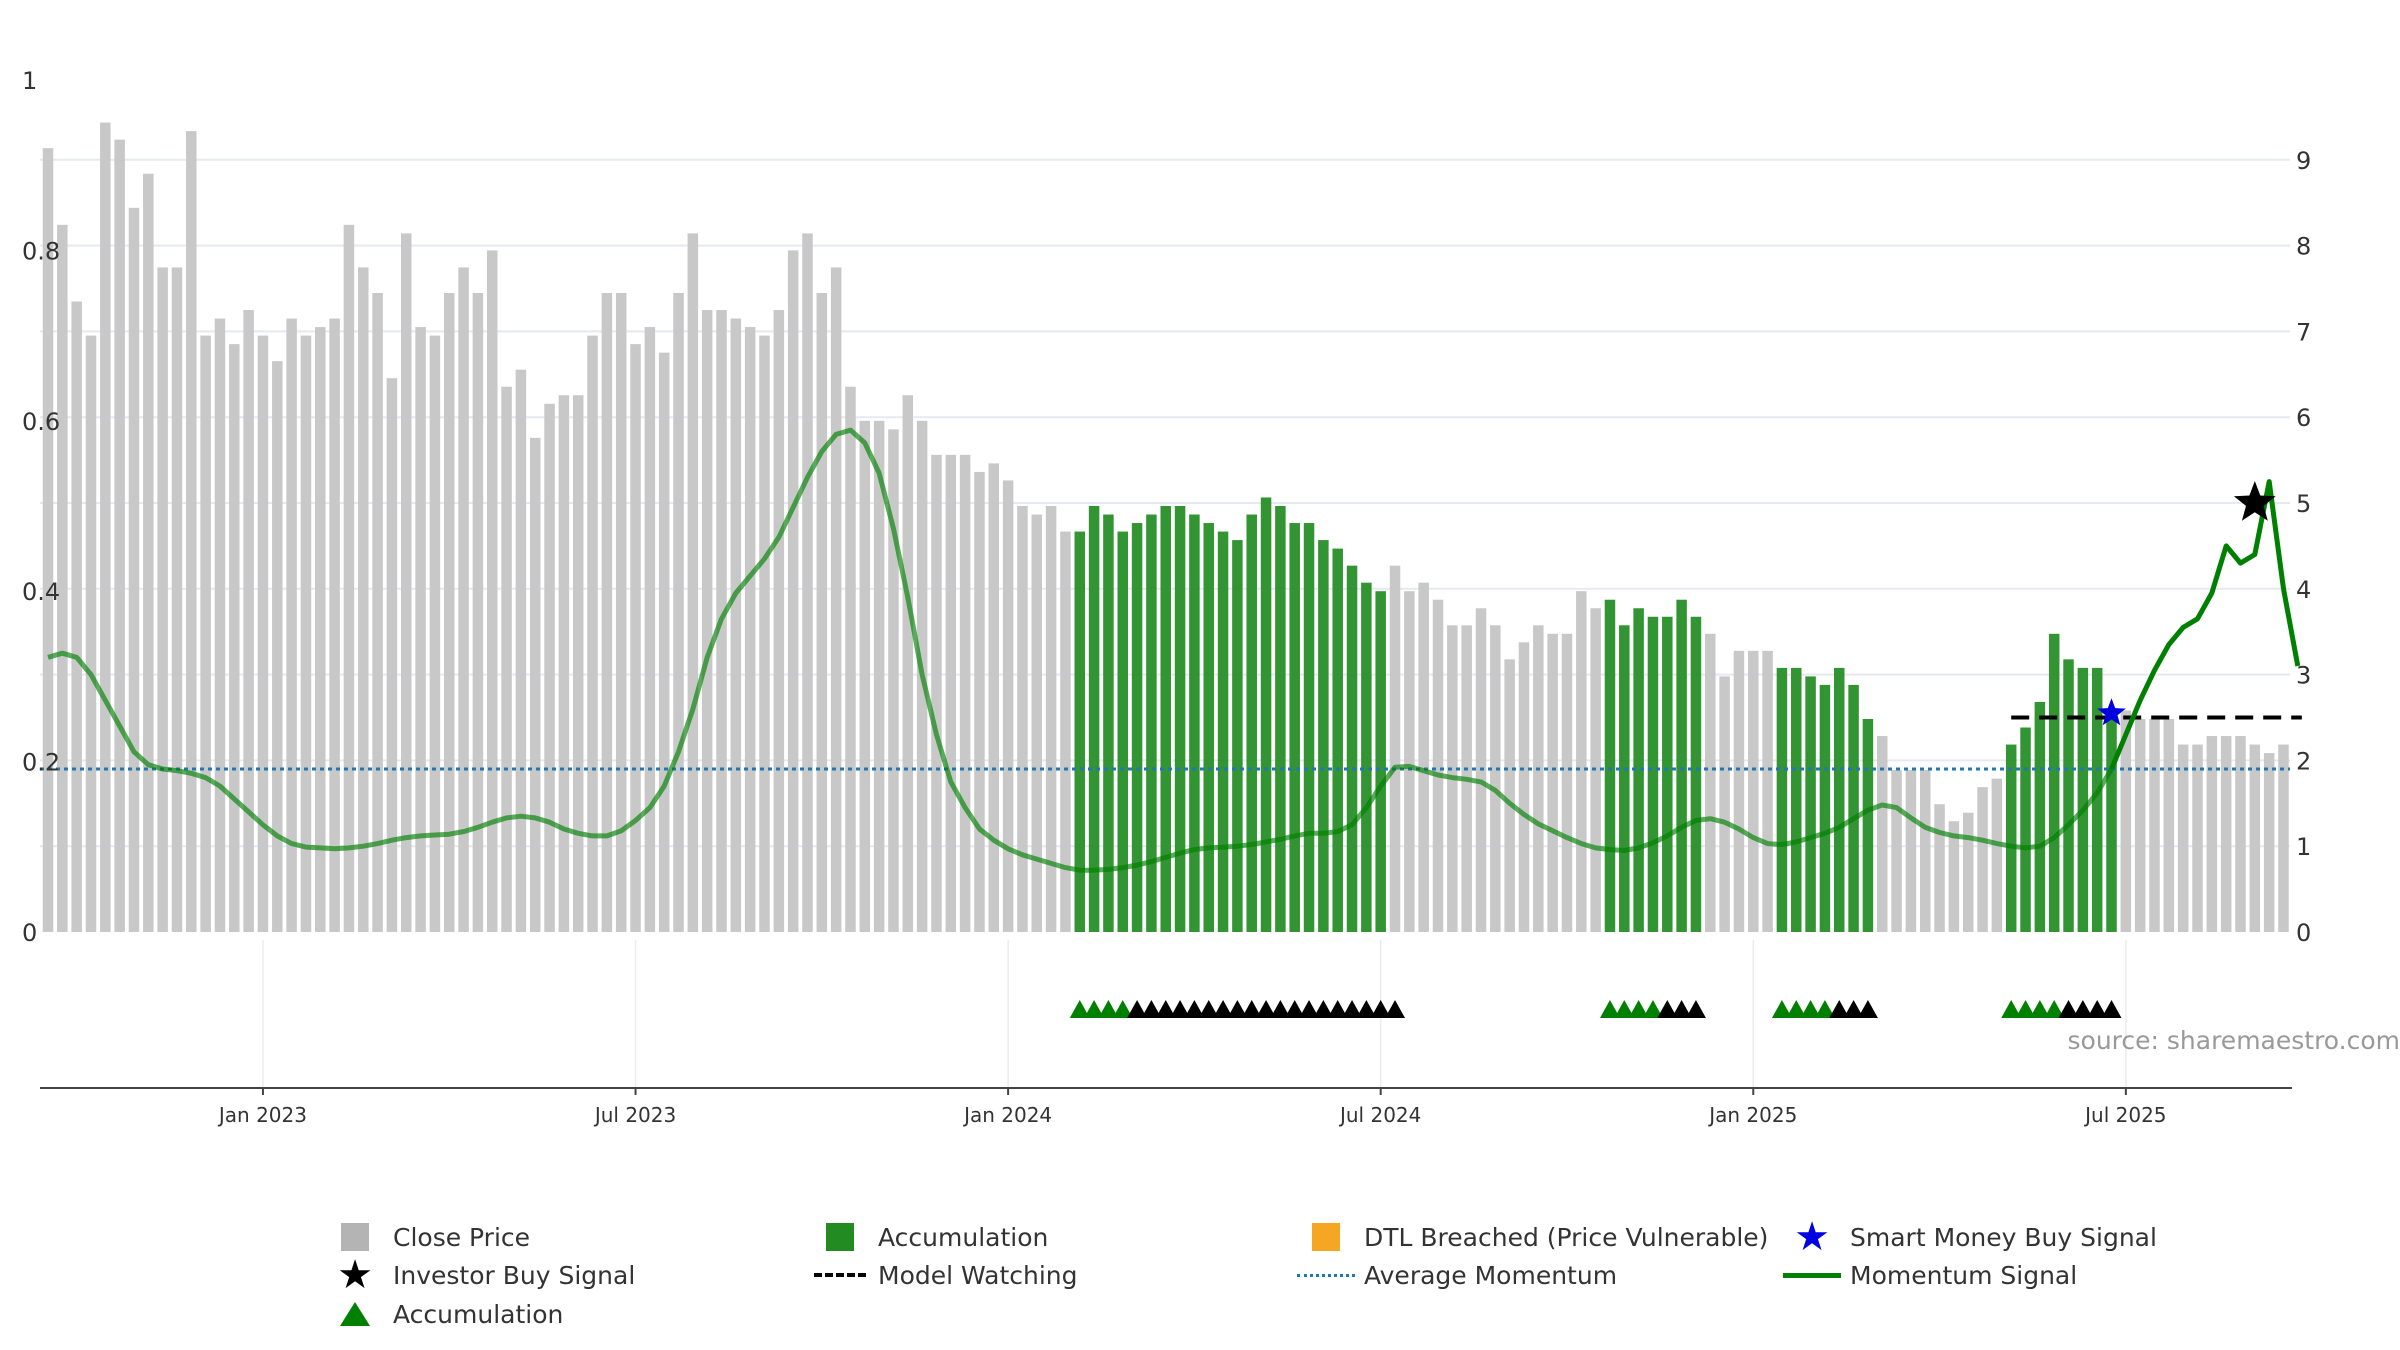 Image resolution: width=2400 pixels, height=1350 pixels. What do you see at coordinates (2303, 590) in the screenshot?
I see `right-tick-label: 4` at bounding box center [2303, 590].